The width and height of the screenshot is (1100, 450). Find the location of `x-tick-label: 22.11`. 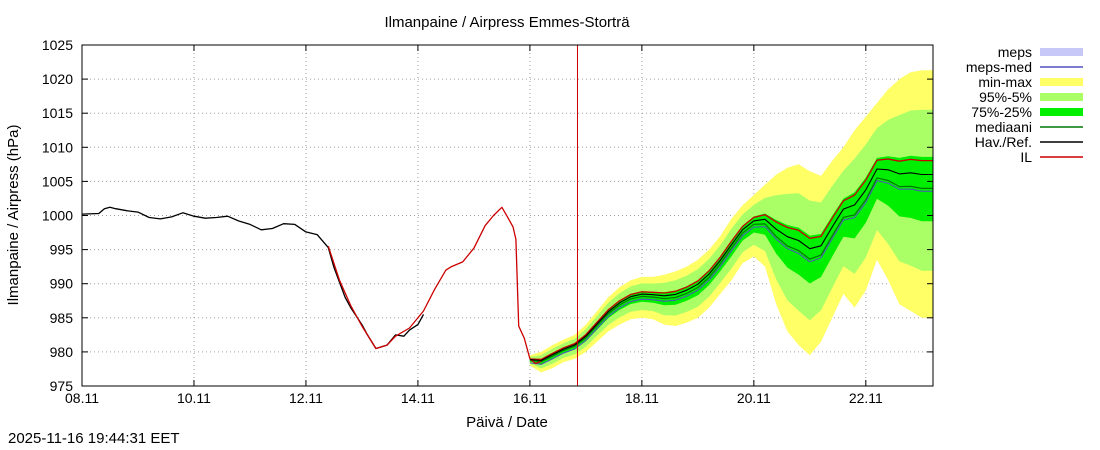

x-tick-label: 22.11 is located at coordinates (866, 398).